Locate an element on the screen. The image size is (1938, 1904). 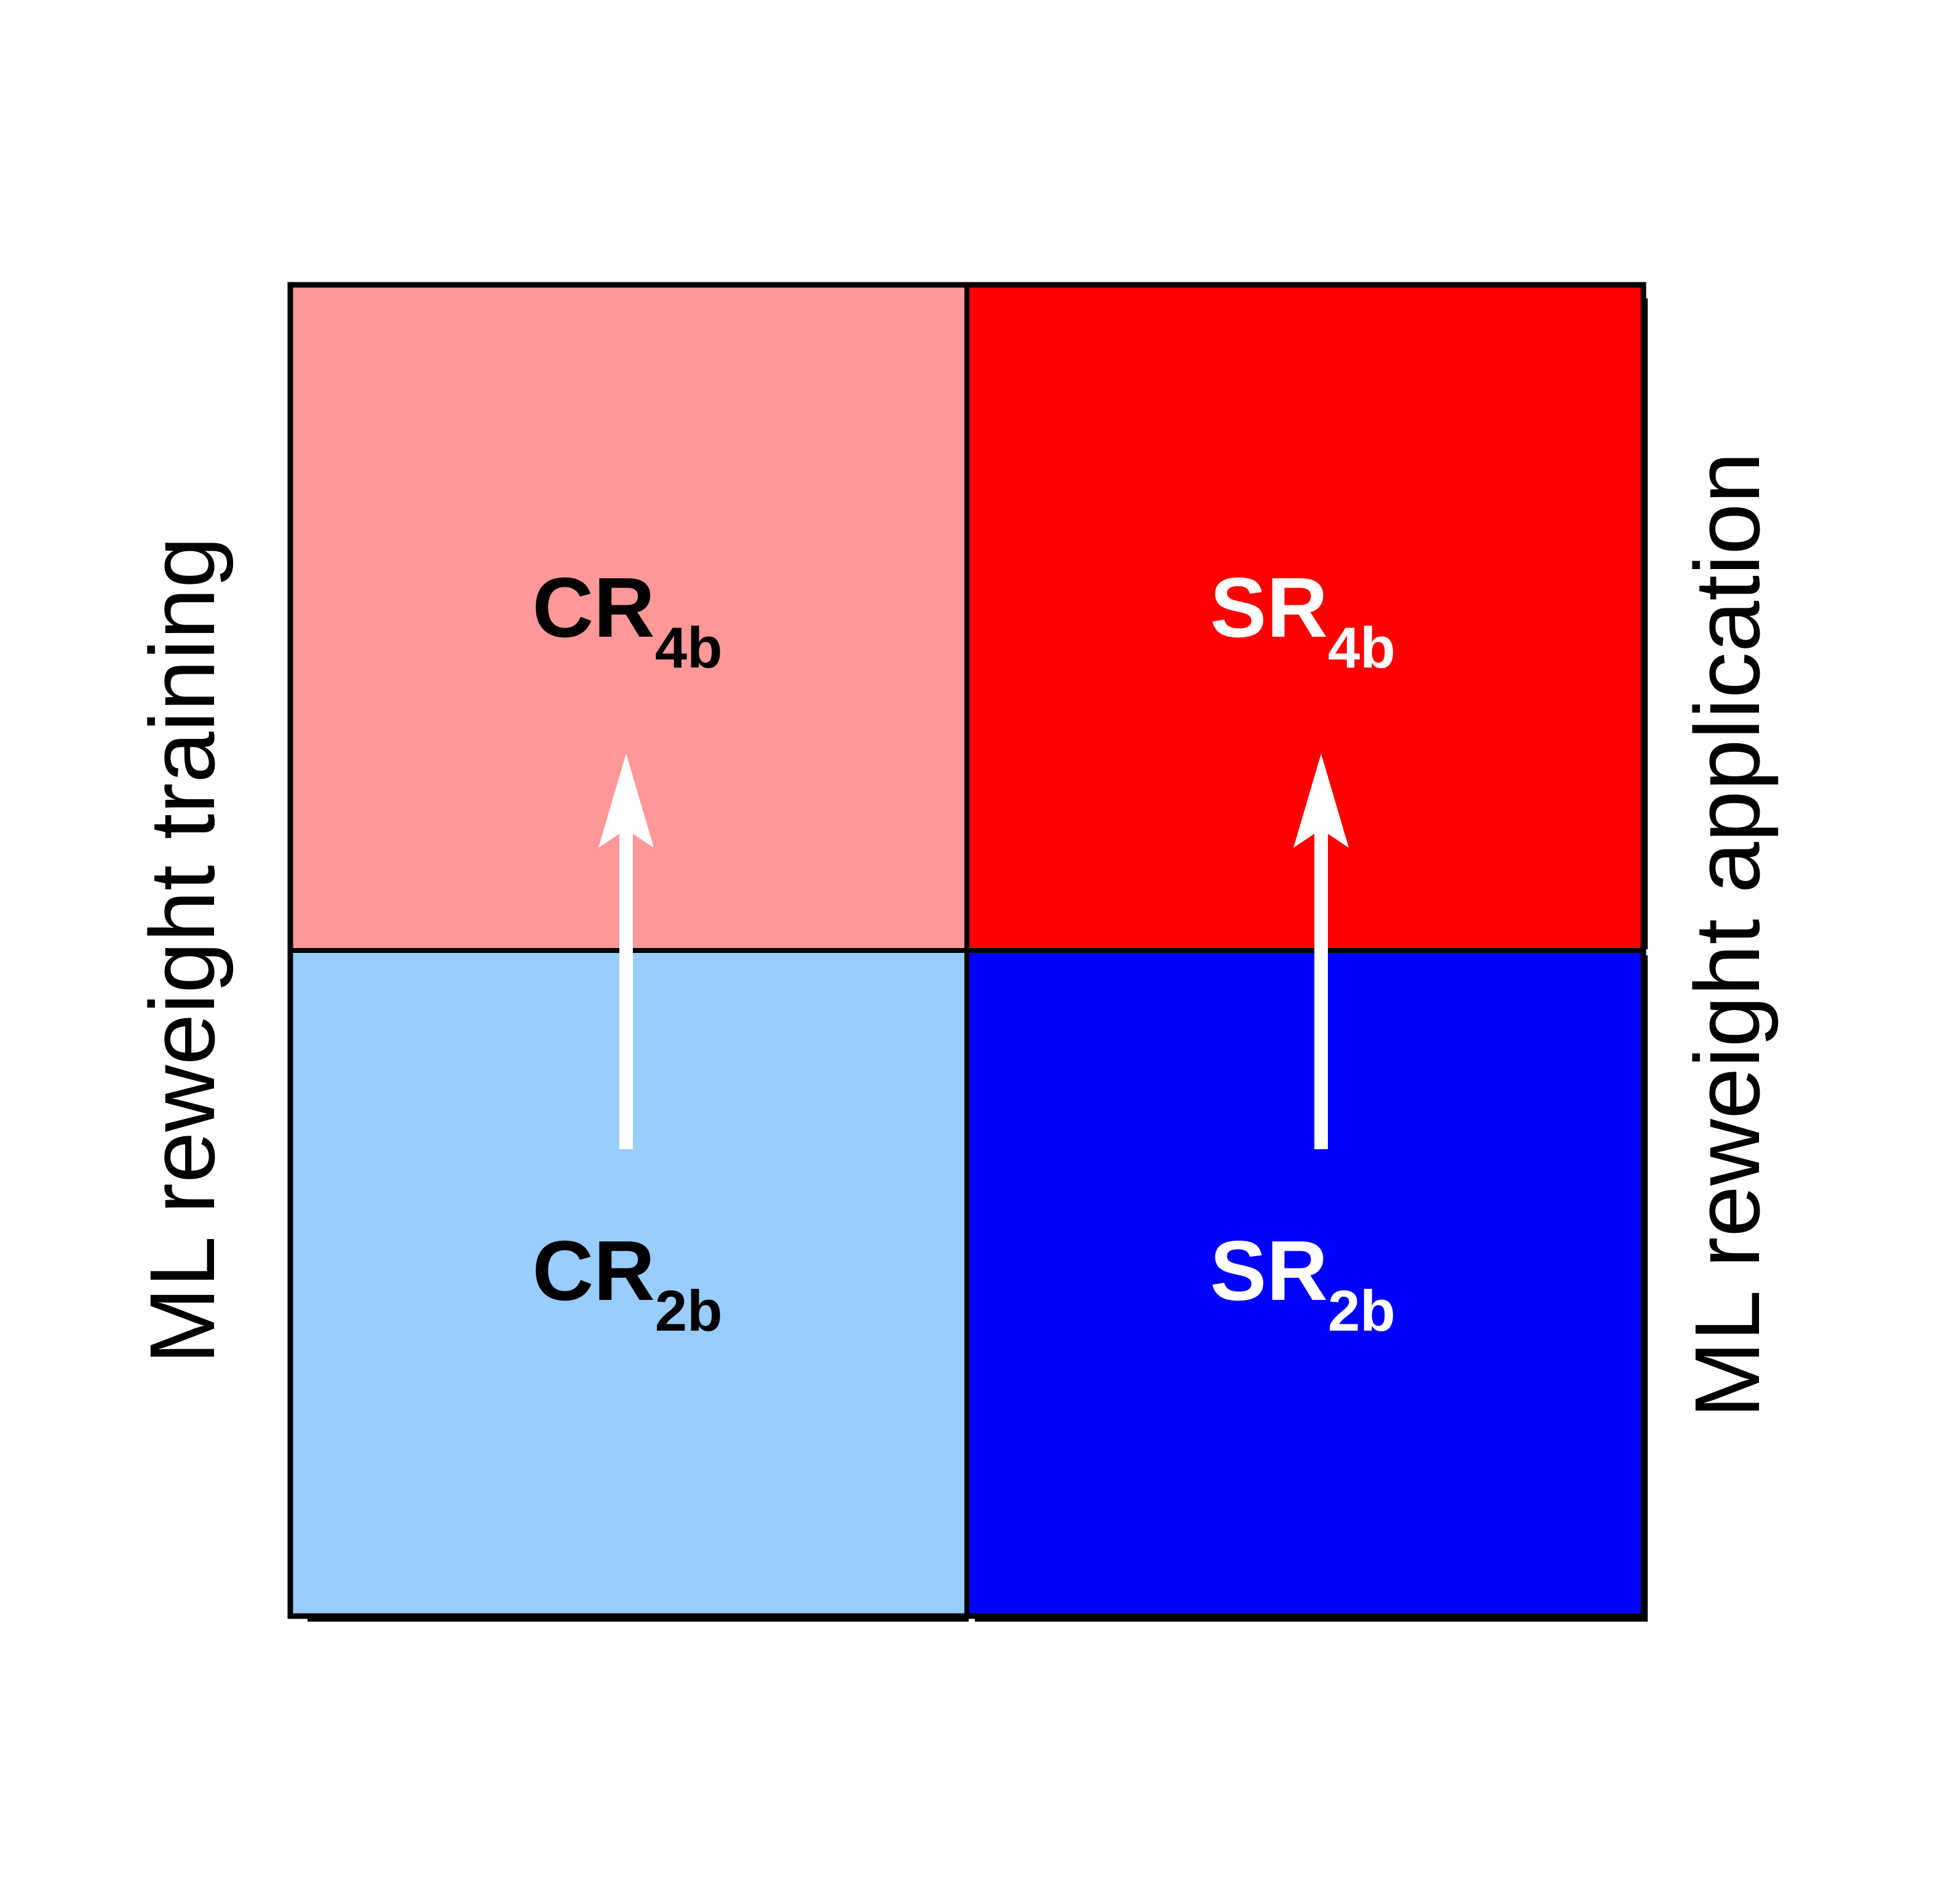
label-cr2b-main: CR is located at coordinates (593, 1271).